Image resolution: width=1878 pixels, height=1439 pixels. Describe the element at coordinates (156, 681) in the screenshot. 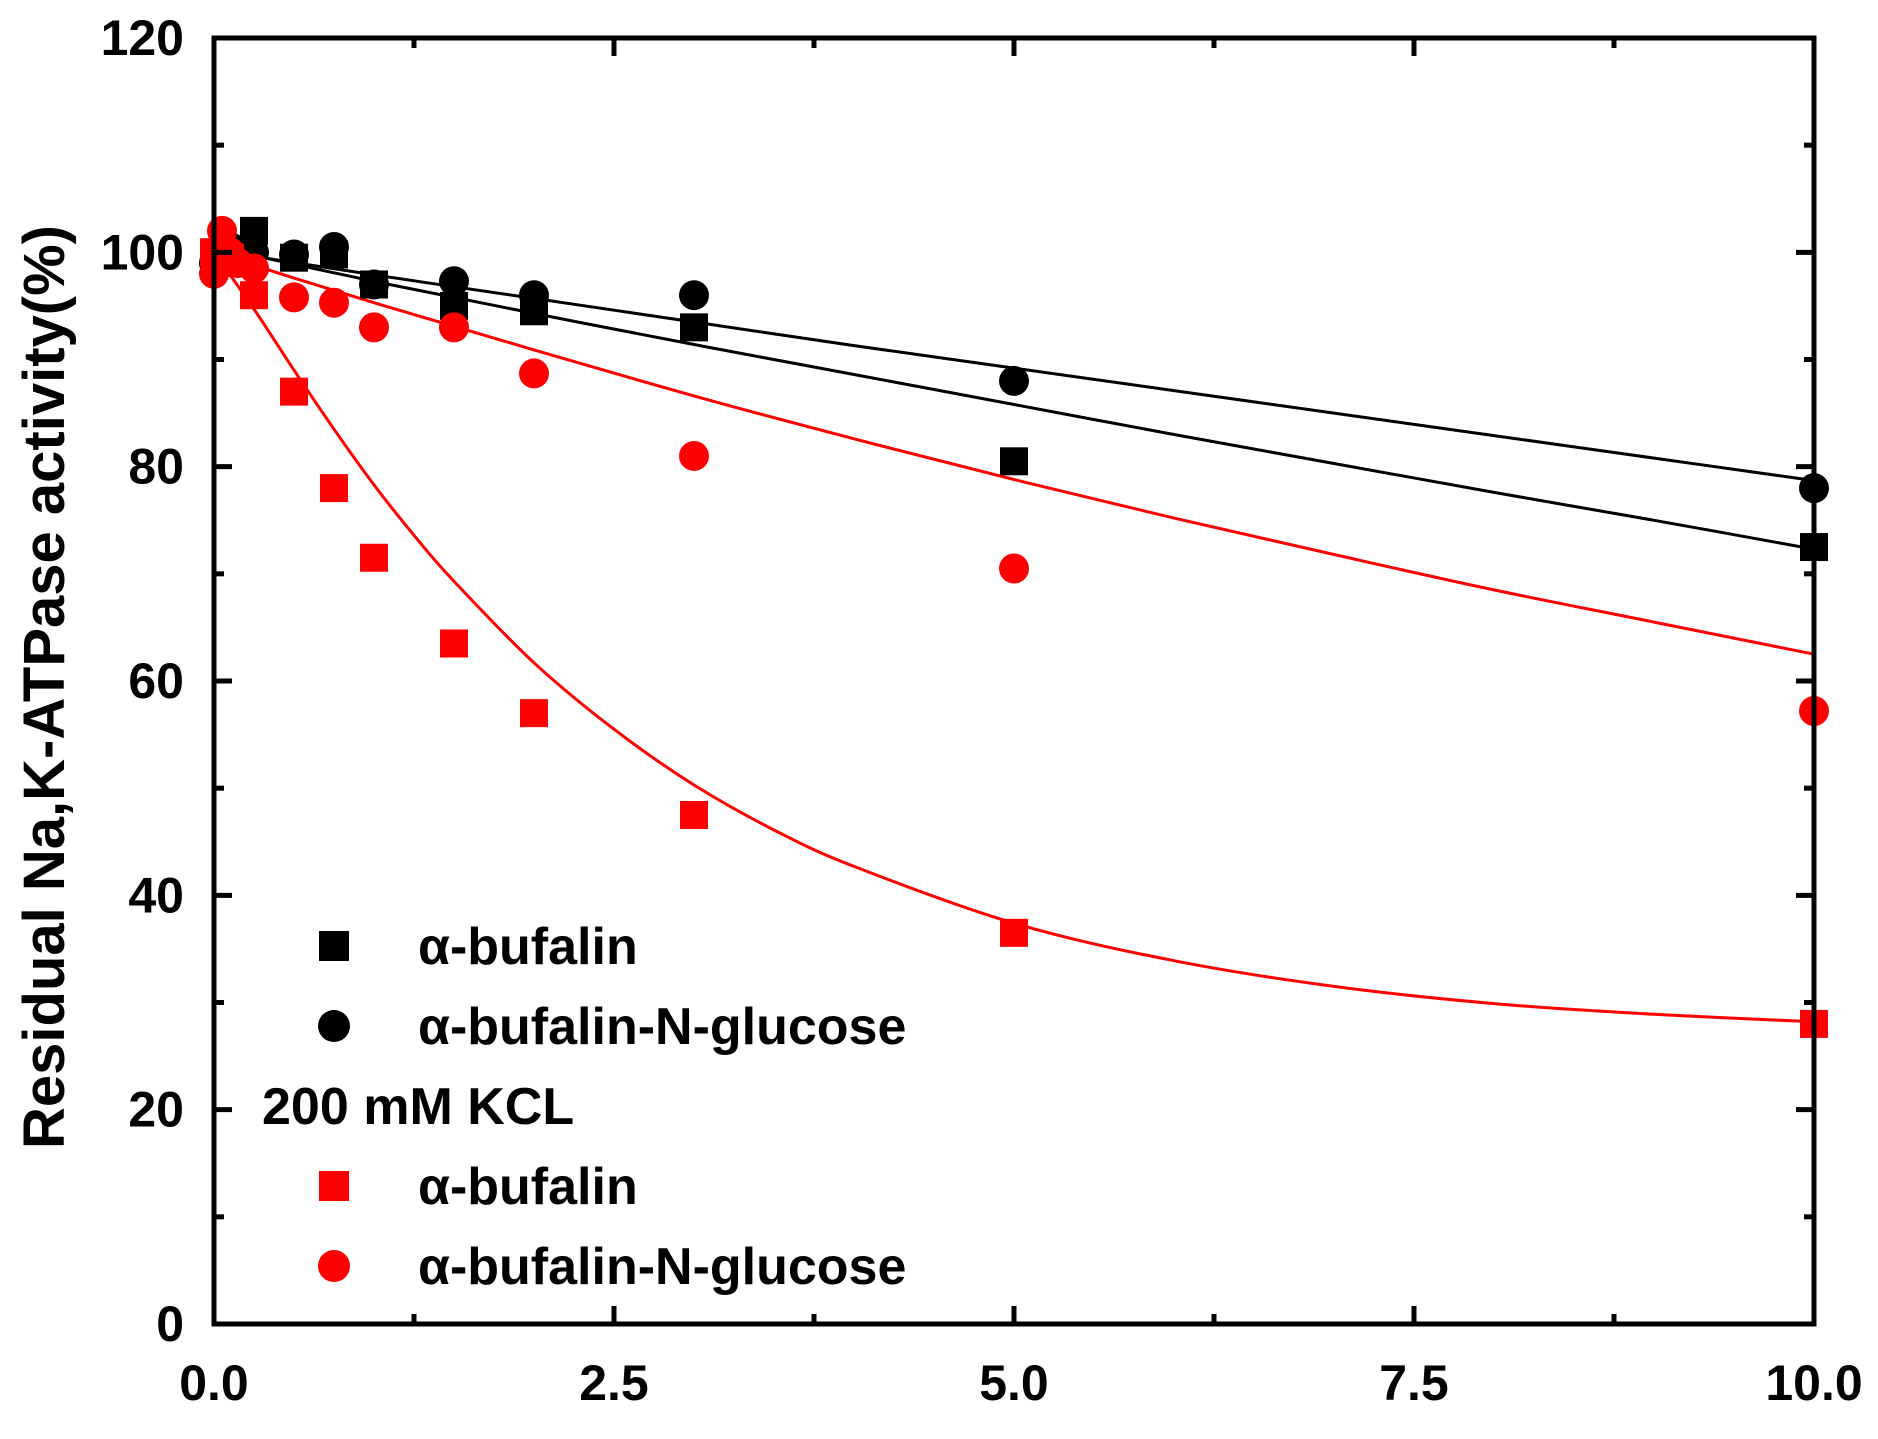

I see `y-tick-label: 60` at that location.